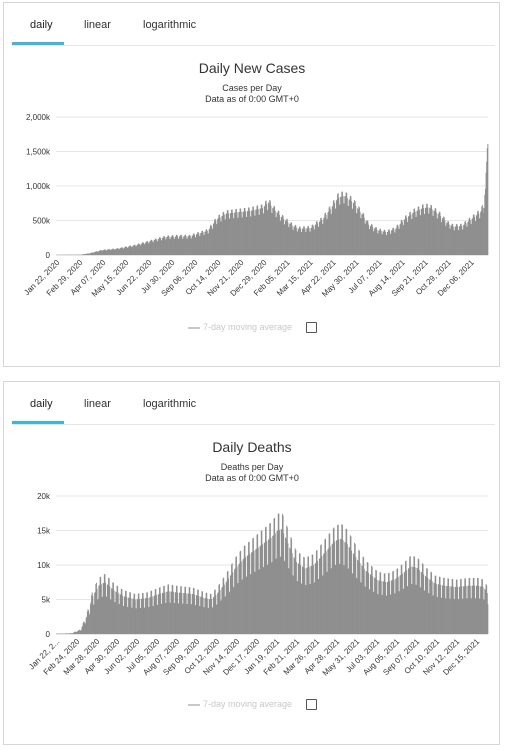 This screenshot has width=505, height=750. Describe the element at coordinates (252, 328) in the screenshot. I see `legend: 7-day moving average` at that location.